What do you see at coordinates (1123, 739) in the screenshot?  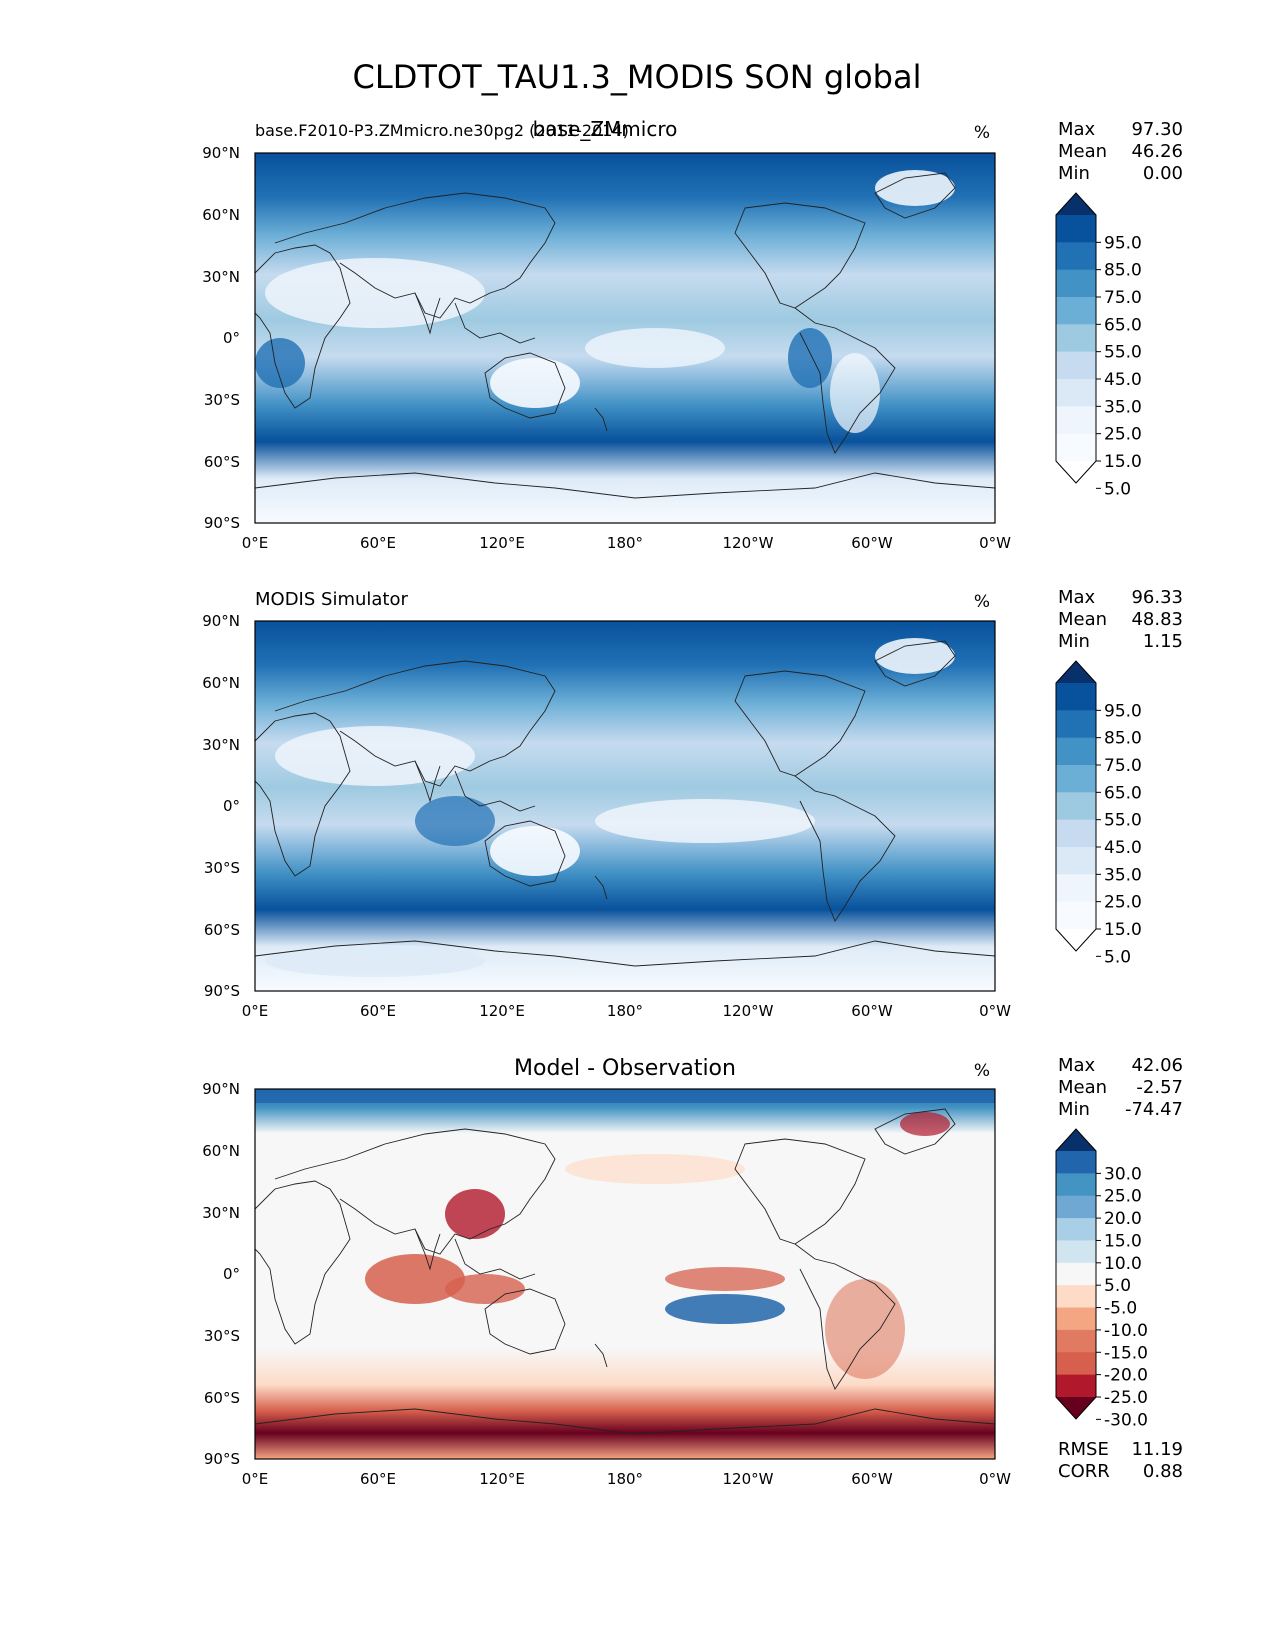 I see `colorbar-tick-label: 85.0` at bounding box center [1123, 739].